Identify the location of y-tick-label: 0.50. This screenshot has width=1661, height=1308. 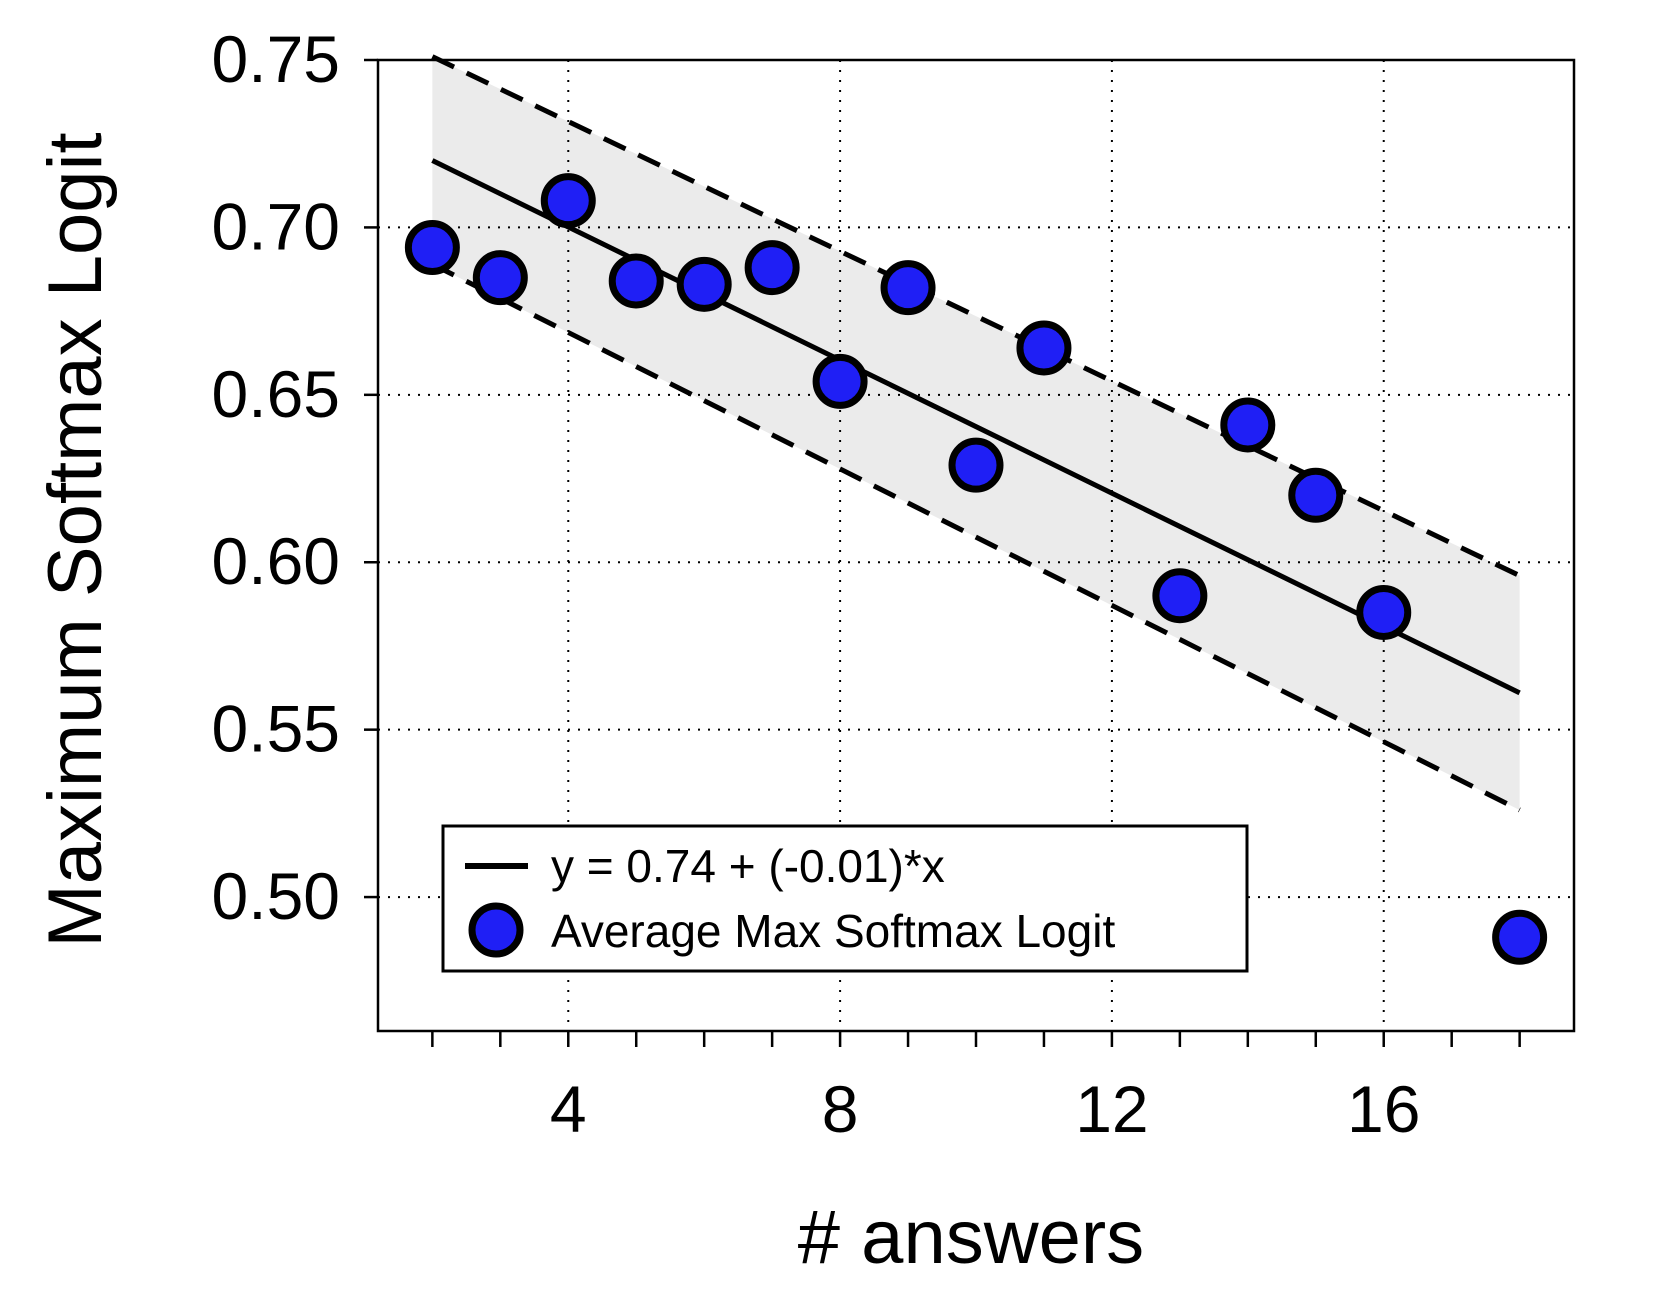
(276, 896).